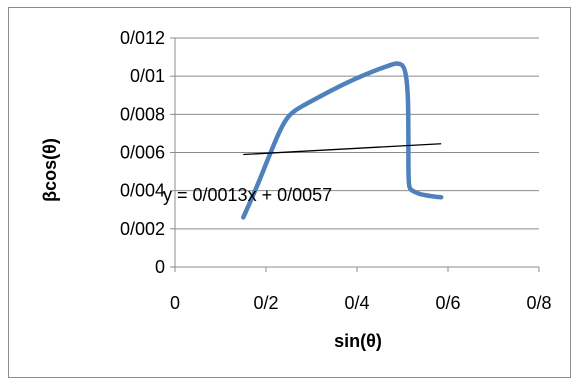 This screenshot has width=577, height=385. Describe the element at coordinates (160, 267) in the screenshot. I see `y-tick-label: 0` at that location.